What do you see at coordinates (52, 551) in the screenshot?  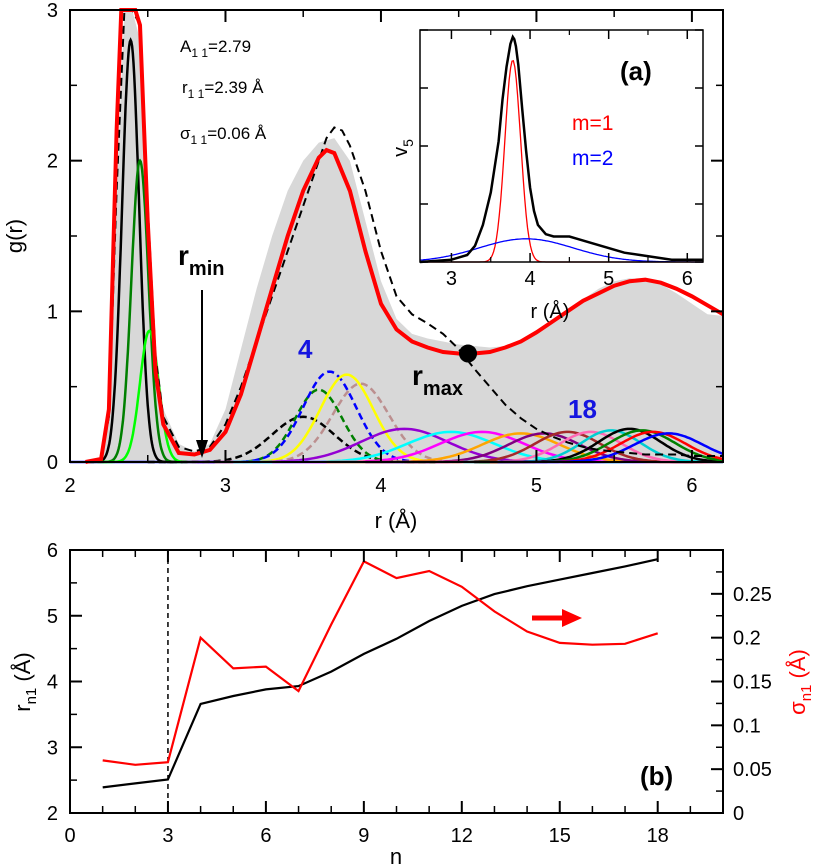 I see `b-y-tick-label: 6` at bounding box center [52, 551].